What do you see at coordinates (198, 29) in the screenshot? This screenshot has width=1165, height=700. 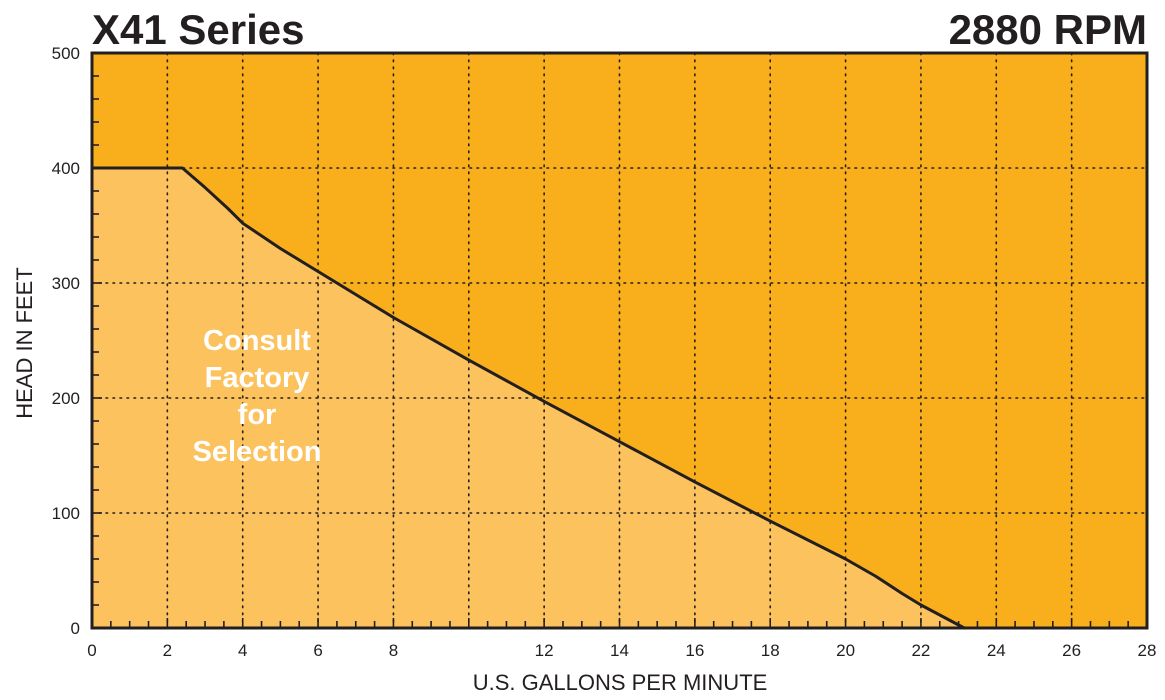 I see `chart-title: X41 Series` at bounding box center [198, 29].